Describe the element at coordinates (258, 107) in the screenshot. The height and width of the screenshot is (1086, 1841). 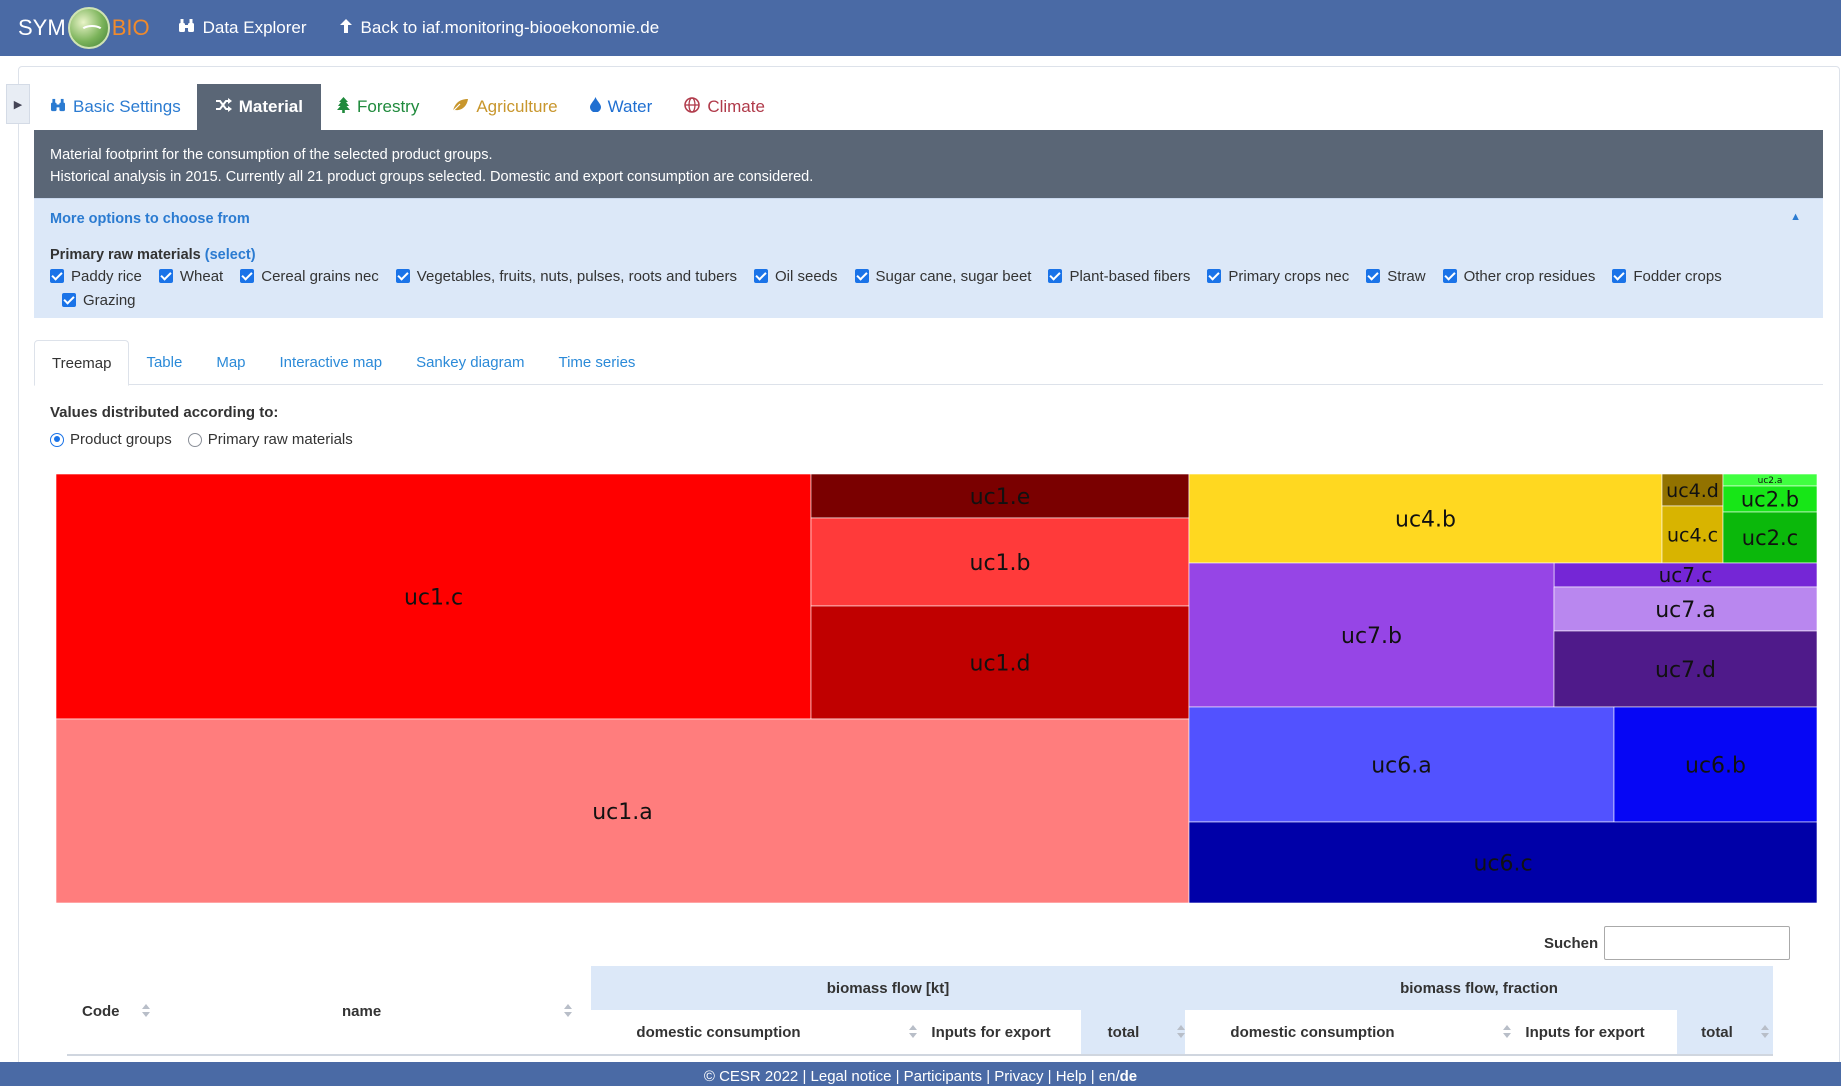
I see `tab-material: Material` at that location.